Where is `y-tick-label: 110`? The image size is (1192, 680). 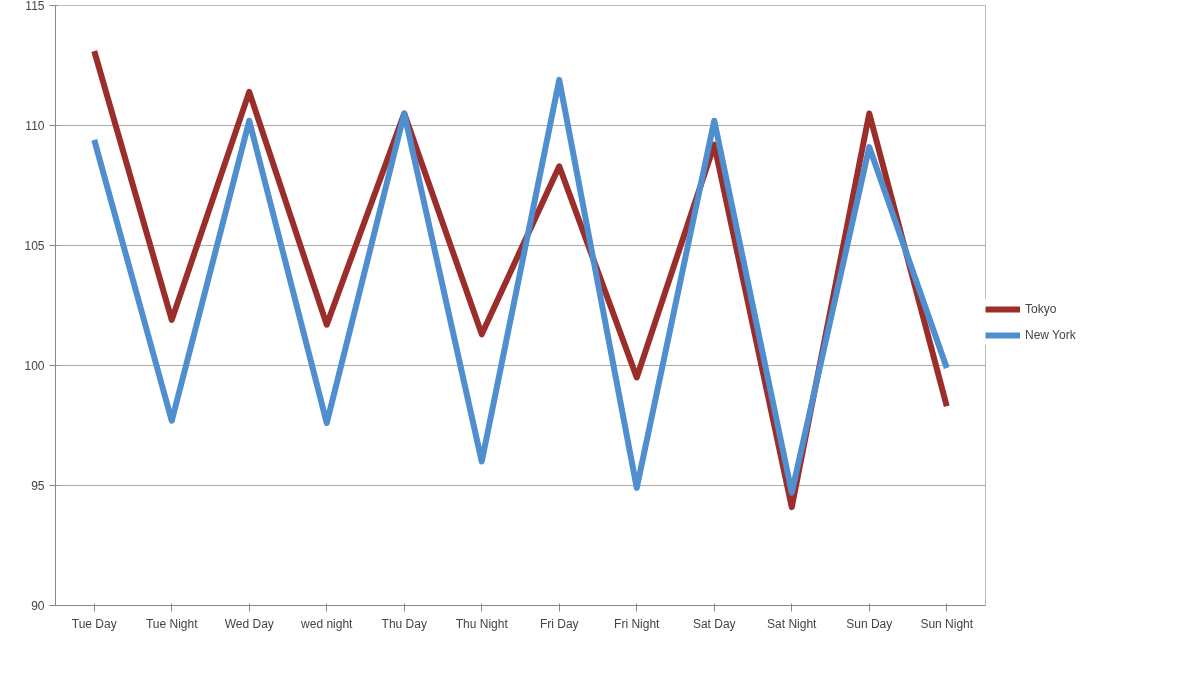
y-tick-label: 110 is located at coordinates (35, 126).